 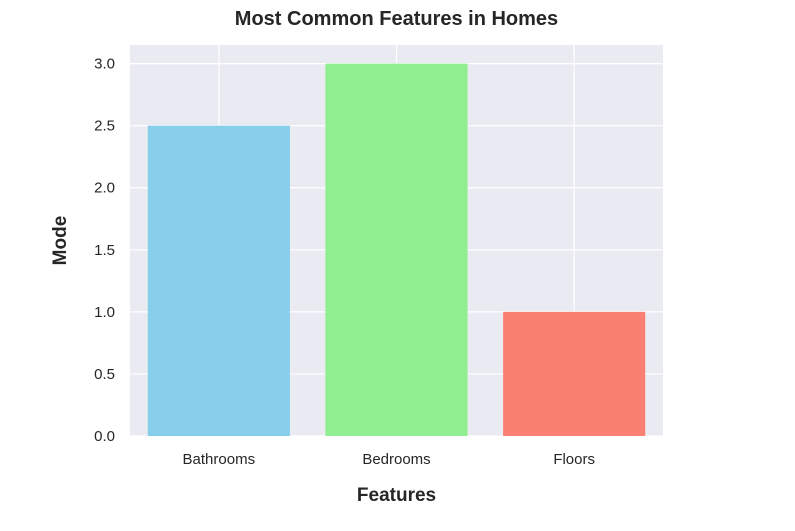 What do you see at coordinates (104, 312) in the screenshot?
I see `y-tick-label: 1.0` at bounding box center [104, 312].